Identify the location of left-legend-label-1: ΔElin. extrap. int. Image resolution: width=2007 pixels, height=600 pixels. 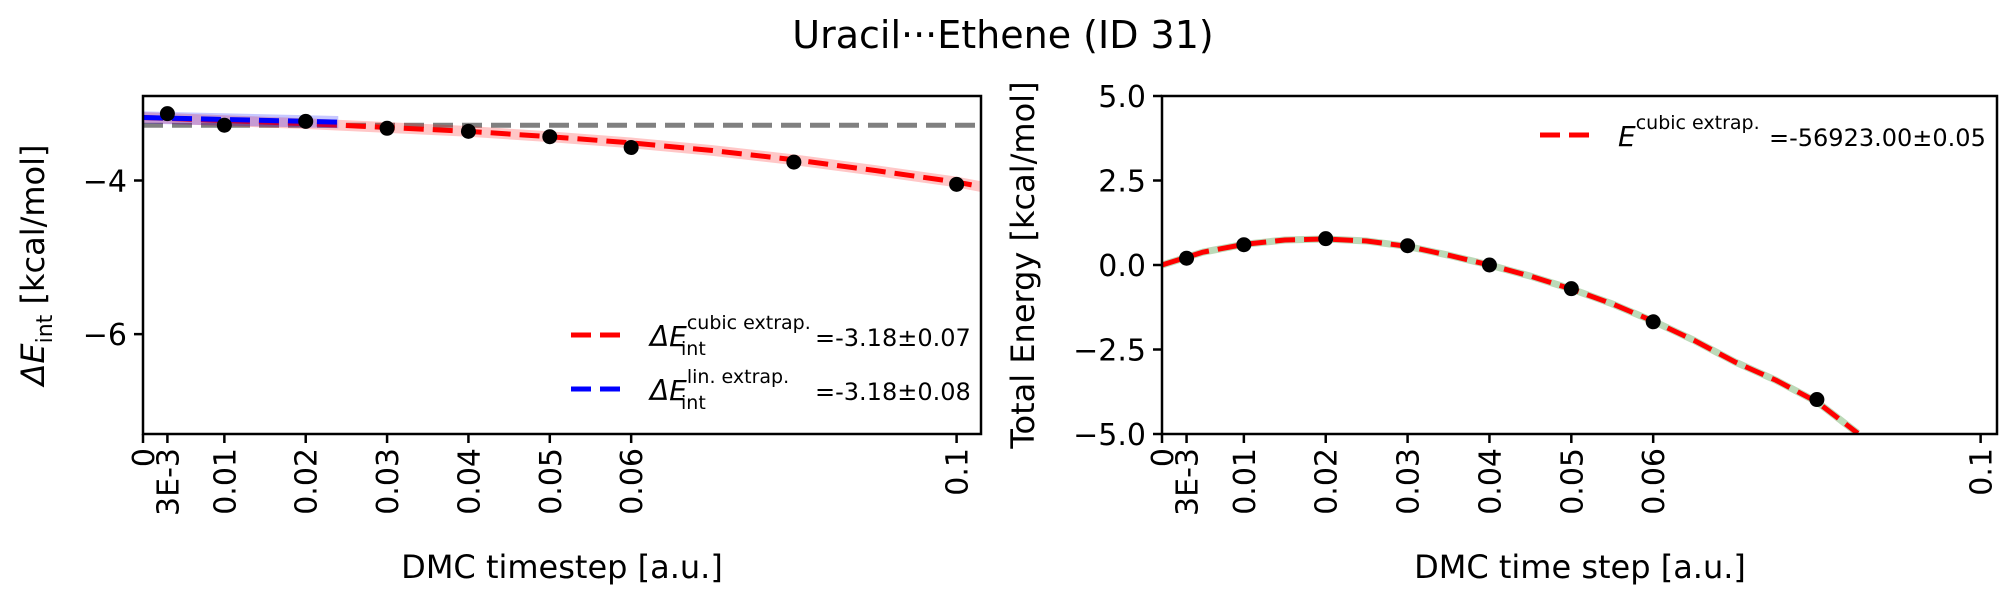
(718, 390).